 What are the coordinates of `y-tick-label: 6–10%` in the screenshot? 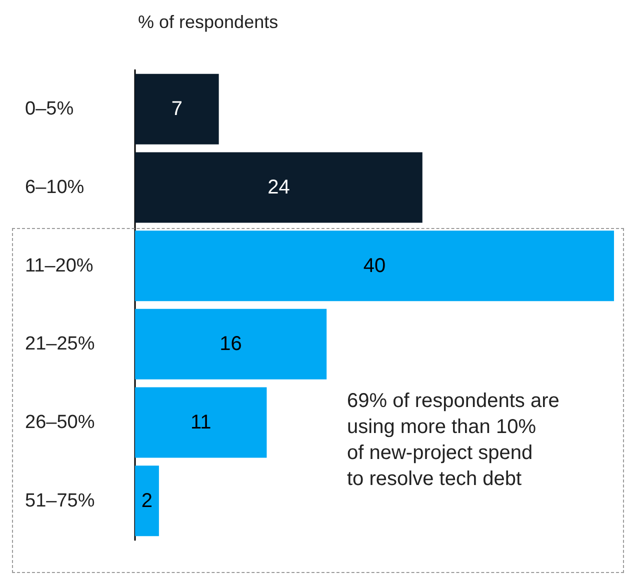 It's located at (54, 187).